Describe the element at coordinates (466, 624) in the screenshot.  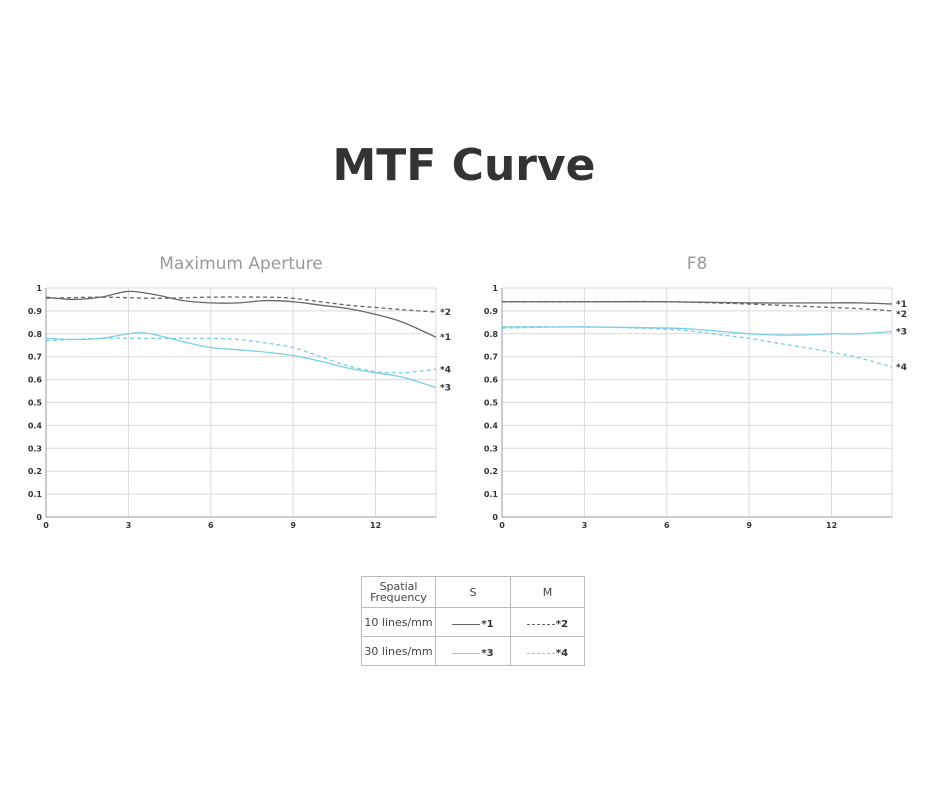
I see `solid-gray-line-swatch` at that location.